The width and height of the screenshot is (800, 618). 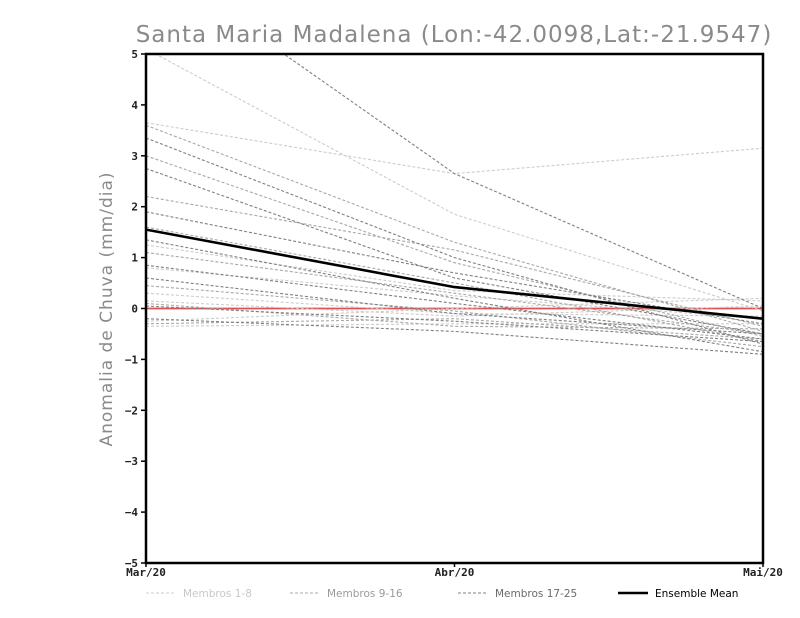 I want to click on legend-label: Membros 1-8, so click(x=217, y=594).